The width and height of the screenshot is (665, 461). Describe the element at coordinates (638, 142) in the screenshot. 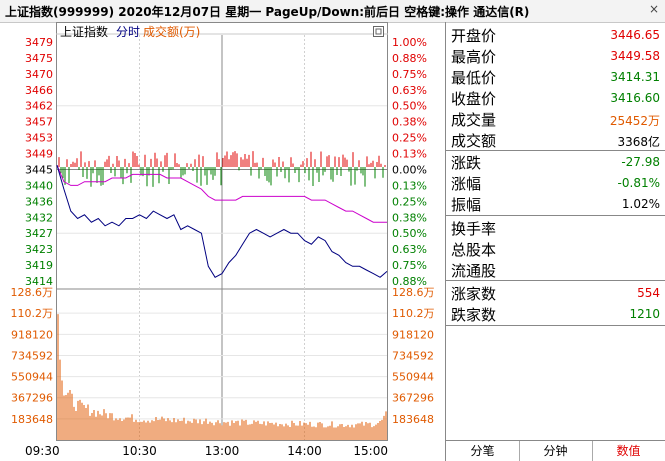

I see `stat-amount-value: 3368亿` at that location.